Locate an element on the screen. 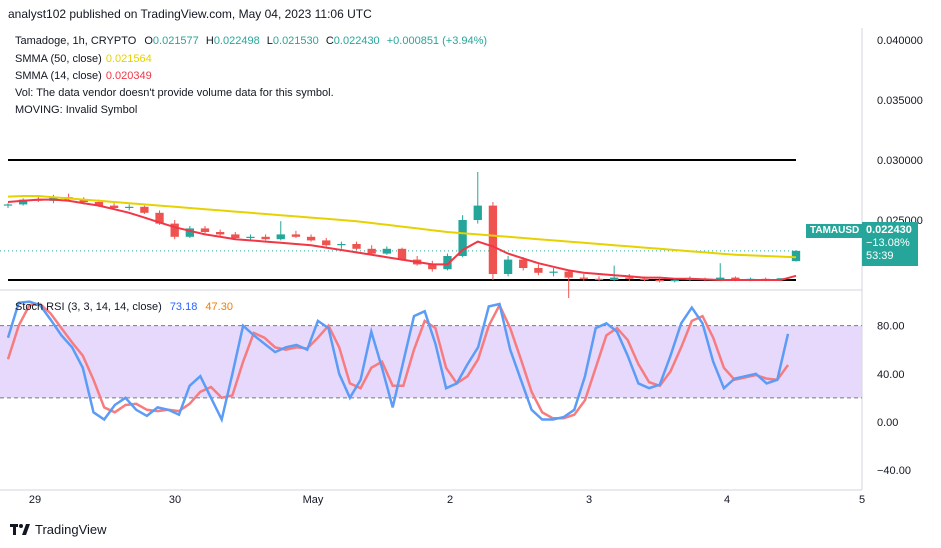  rsi-tick-label: 40.00 is located at coordinates (891, 375).